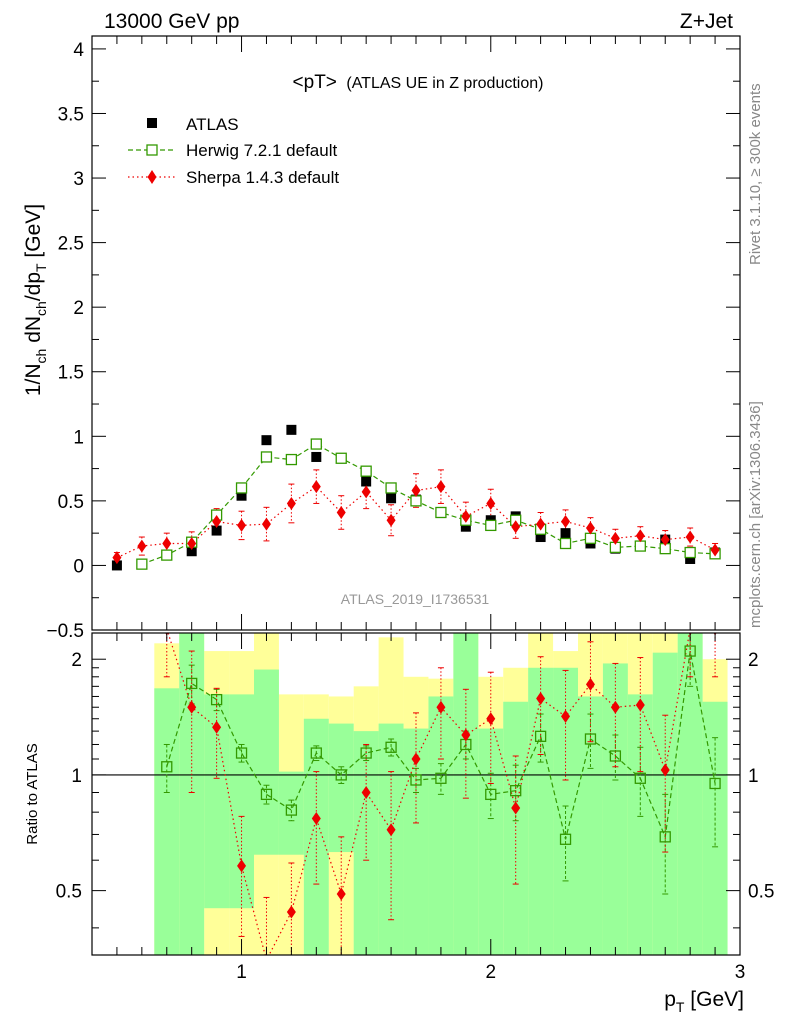 This screenshot has width=786, height=1024. What do you see at coordinates (241, 972) in the screenshot?
I see `x-tick-label: 1` at bounding box center [241, 972].